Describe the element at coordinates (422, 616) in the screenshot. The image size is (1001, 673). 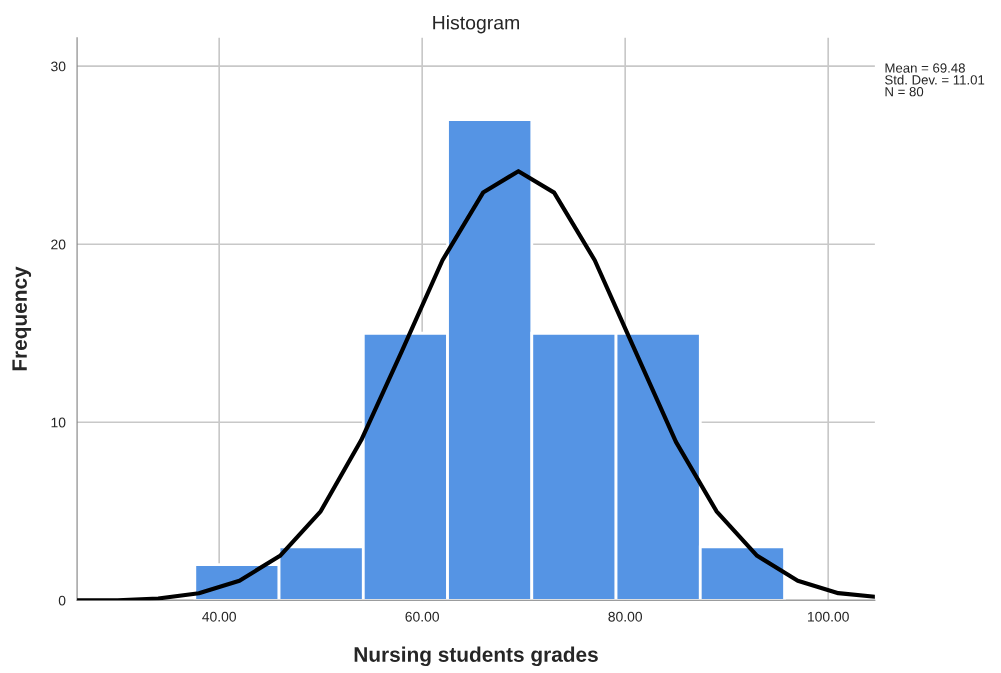
I see `x-tick-label: 60.00` at that location.